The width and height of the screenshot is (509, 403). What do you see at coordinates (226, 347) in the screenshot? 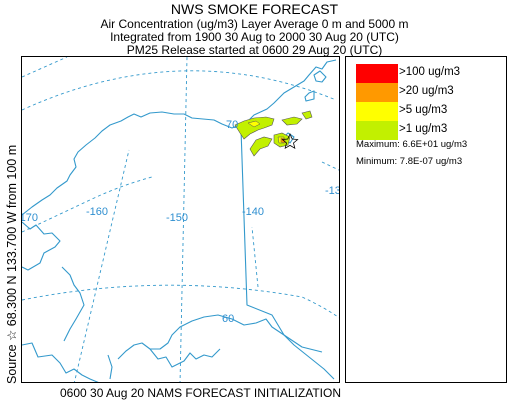
I see `south-central-coast` at bounding box center [226, 347].